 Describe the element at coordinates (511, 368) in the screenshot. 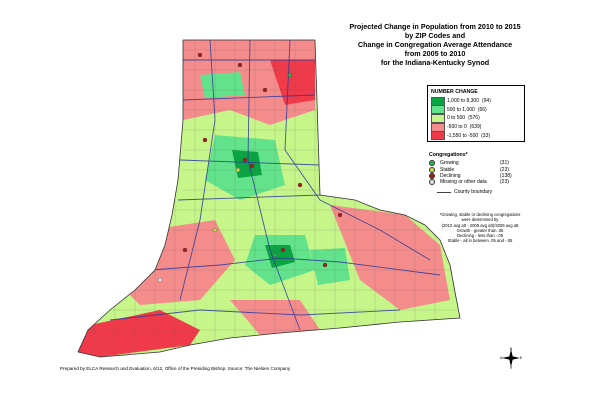

I see `compass-south-label: S` at that location.